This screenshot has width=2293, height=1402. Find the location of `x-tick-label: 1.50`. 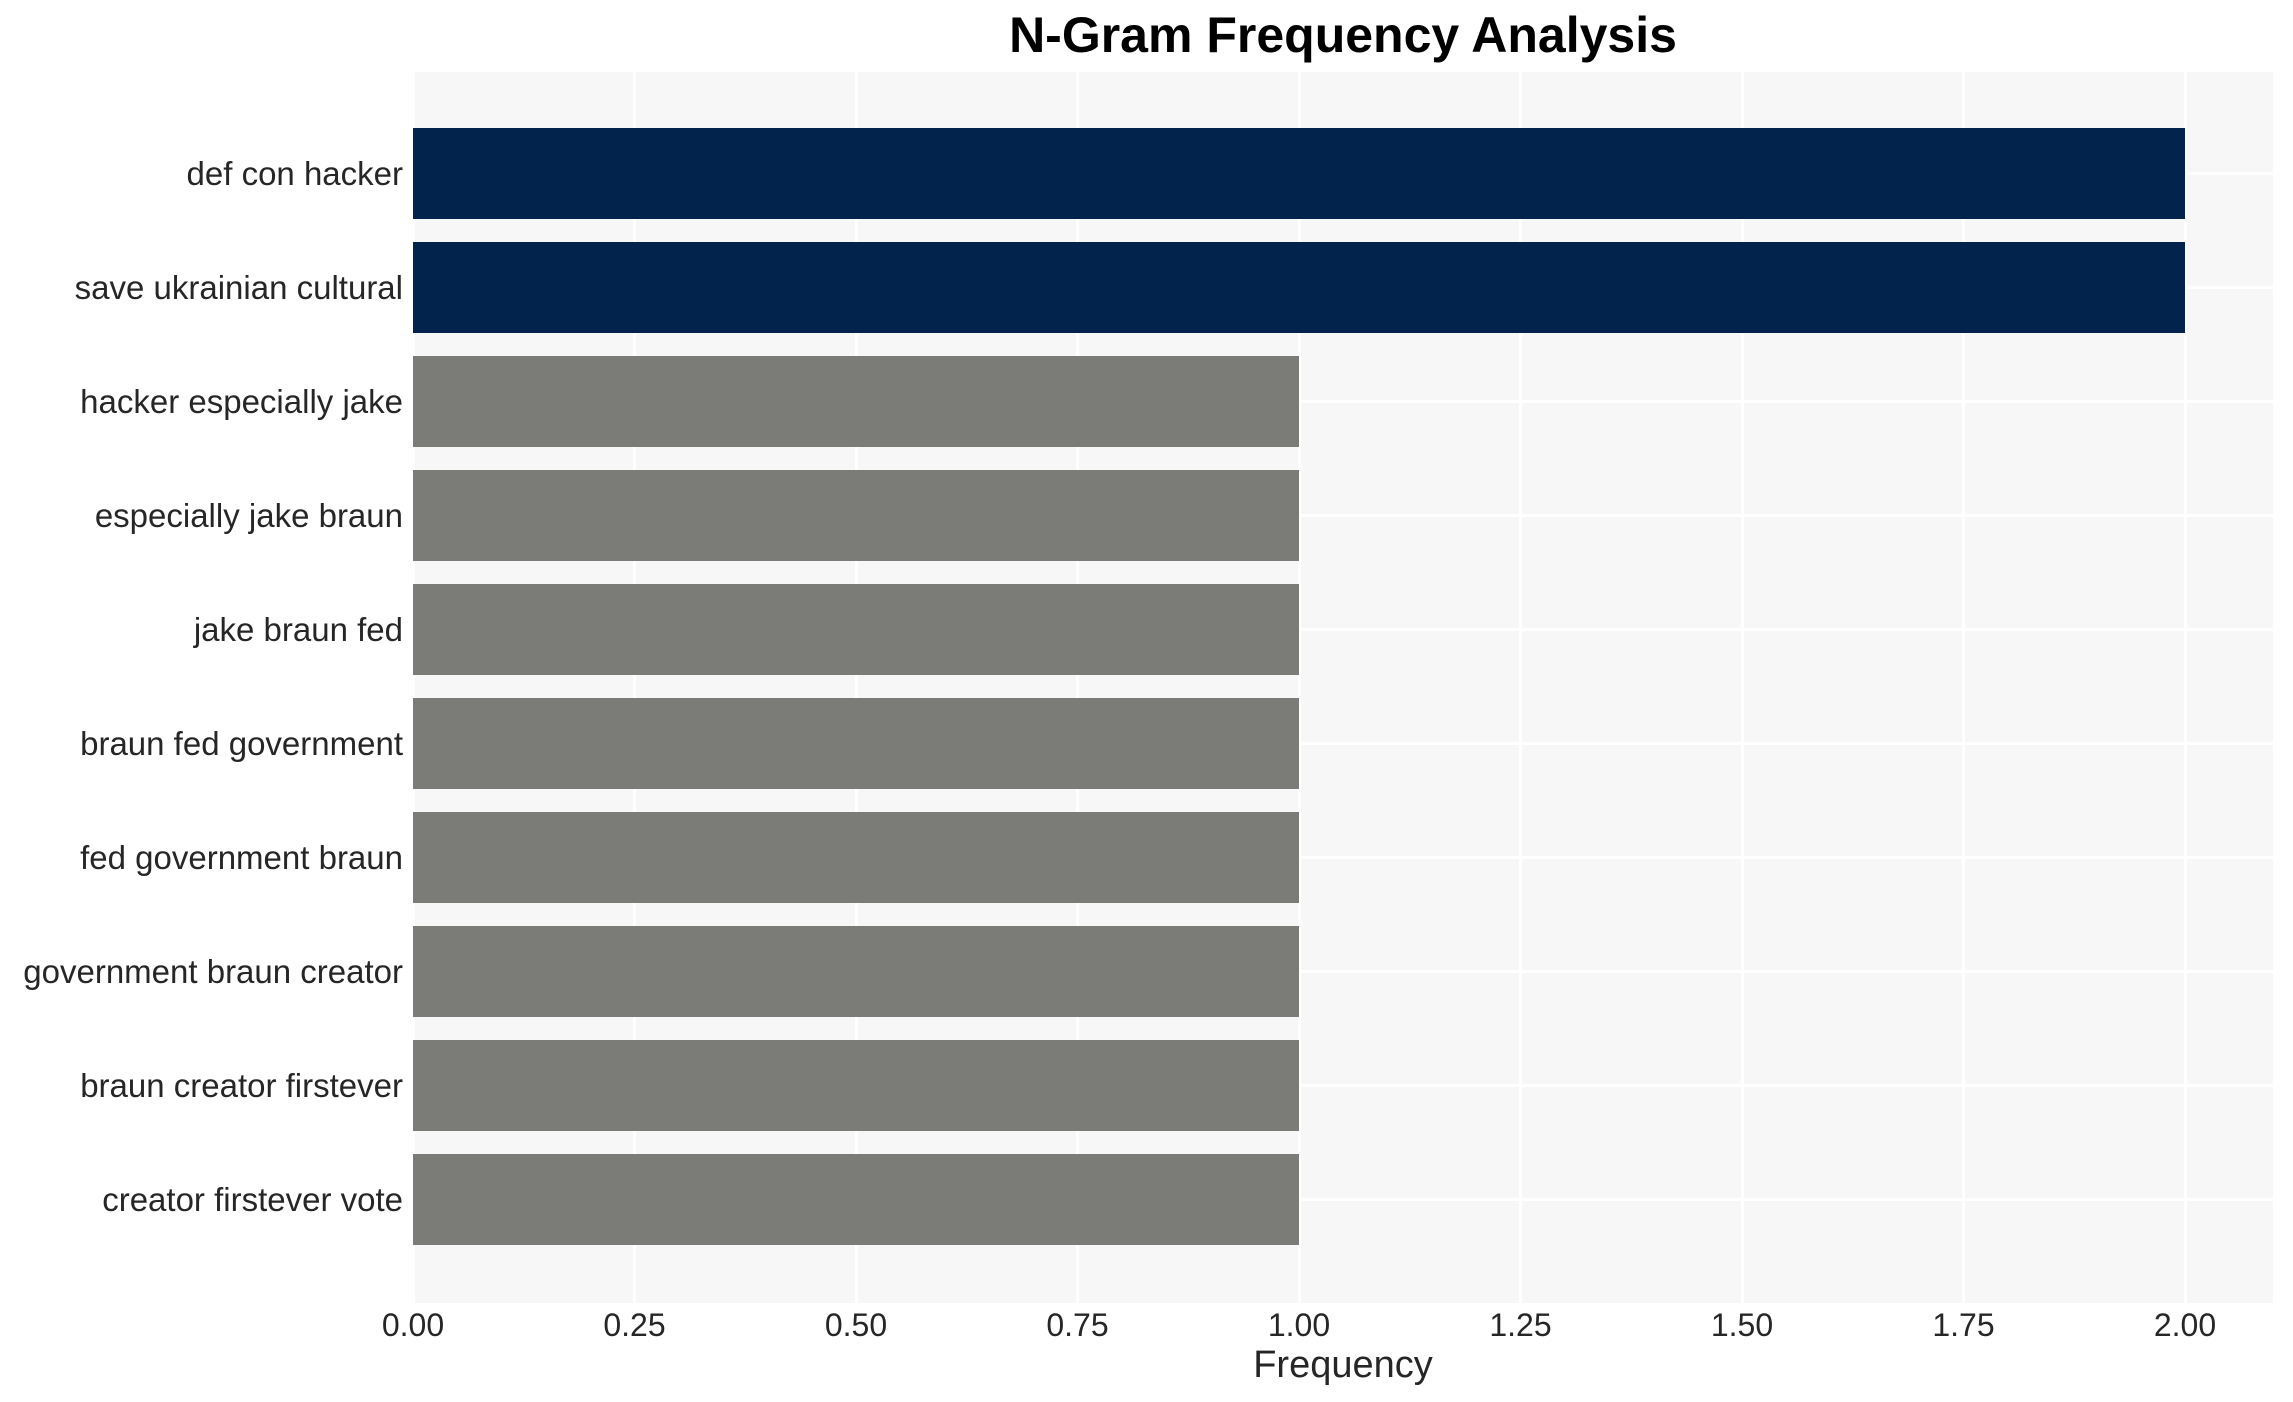

x-tick-label: 1.50 is located at coordinates (1742, 1325).